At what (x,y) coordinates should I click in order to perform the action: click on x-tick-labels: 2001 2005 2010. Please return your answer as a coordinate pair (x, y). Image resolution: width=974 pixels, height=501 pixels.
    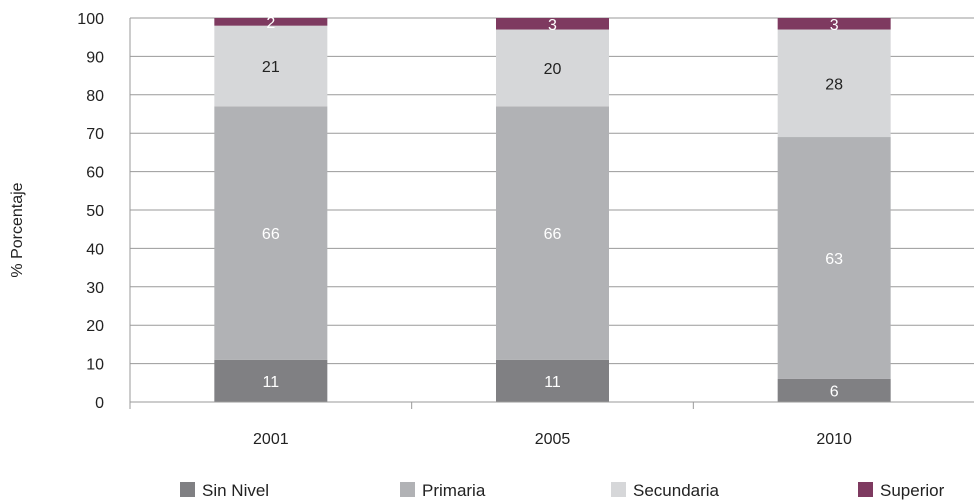
    Looking at the image, I should click on (552, 439).